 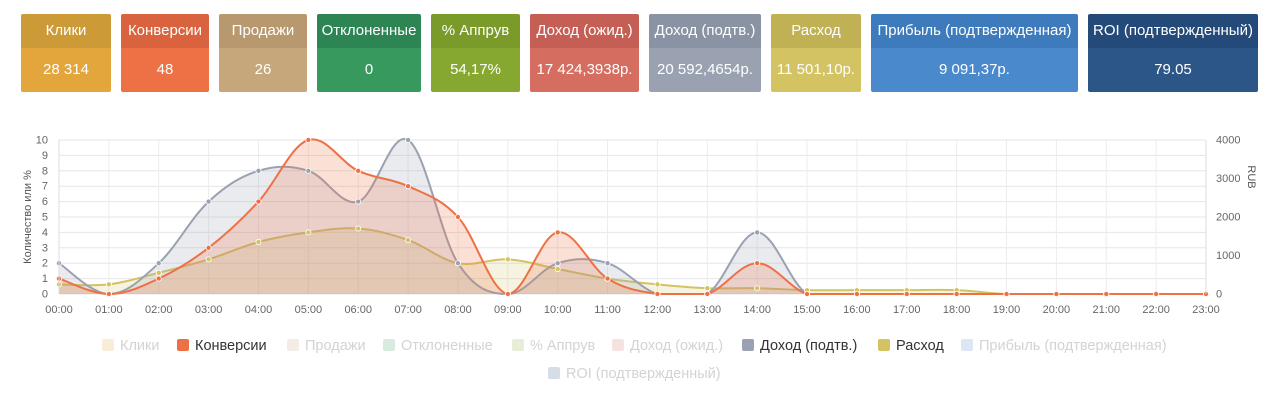 What do you see at coordinates (45, 279) in the screenshot?
I see `y-tick-left: 1` at bounding box center [45, 279].